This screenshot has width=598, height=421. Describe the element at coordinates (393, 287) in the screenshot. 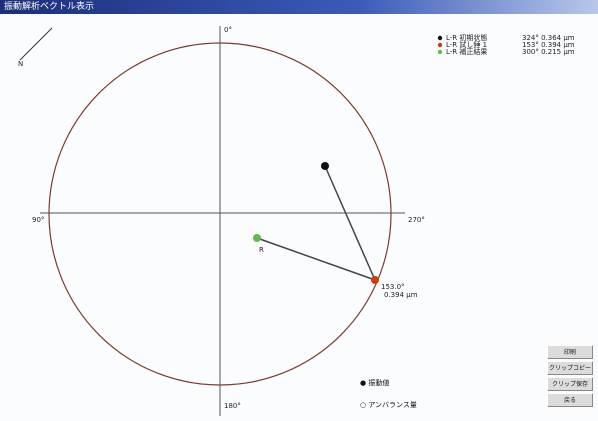

I see `point-label: 153.0°` at that location.